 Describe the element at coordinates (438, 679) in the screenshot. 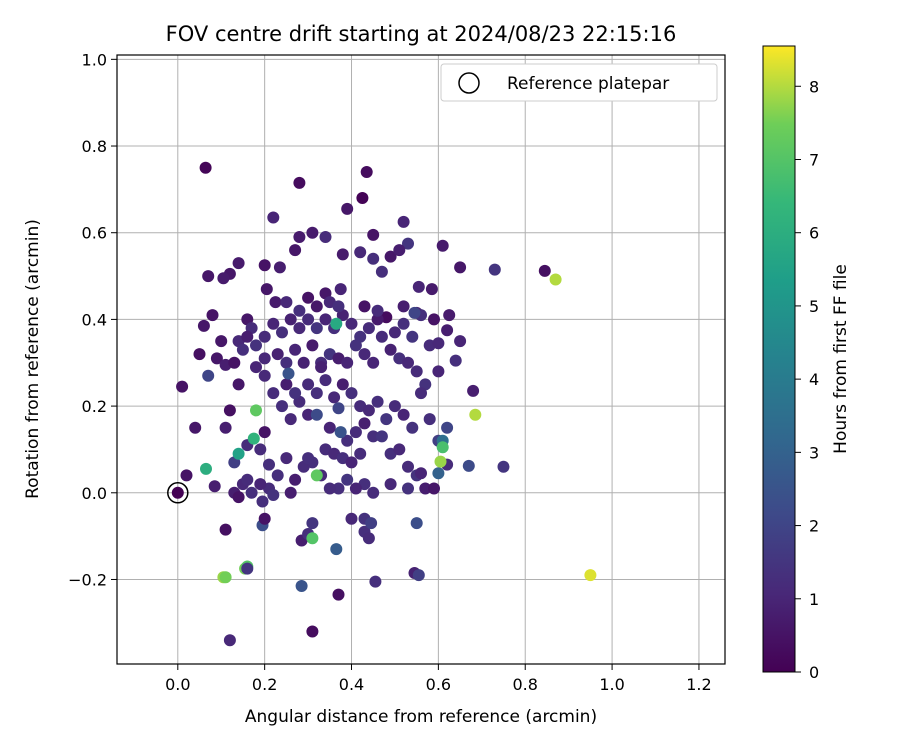

I see `x-axis-ticks: 0.0 0.2 0.4 0.6 0.8 1.0 1.2` at that location.